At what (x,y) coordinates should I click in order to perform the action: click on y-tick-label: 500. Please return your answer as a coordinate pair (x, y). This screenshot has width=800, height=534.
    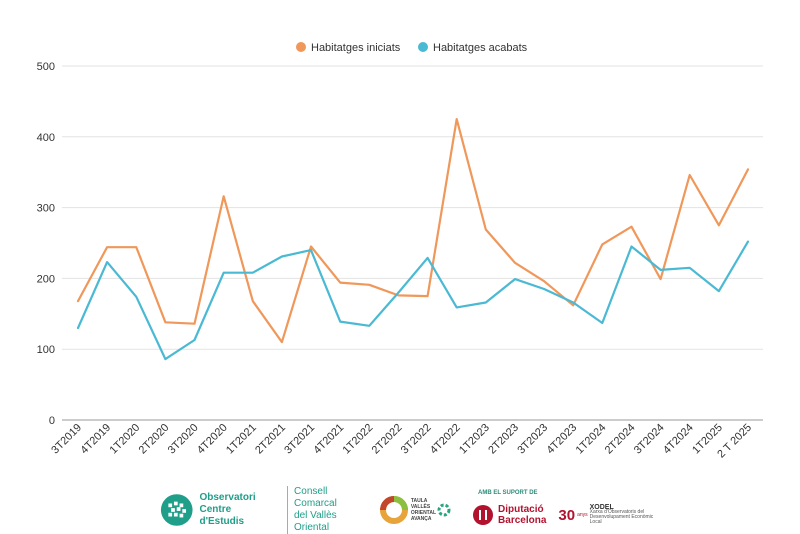
    Looking at the image, I should click on (46, 67).